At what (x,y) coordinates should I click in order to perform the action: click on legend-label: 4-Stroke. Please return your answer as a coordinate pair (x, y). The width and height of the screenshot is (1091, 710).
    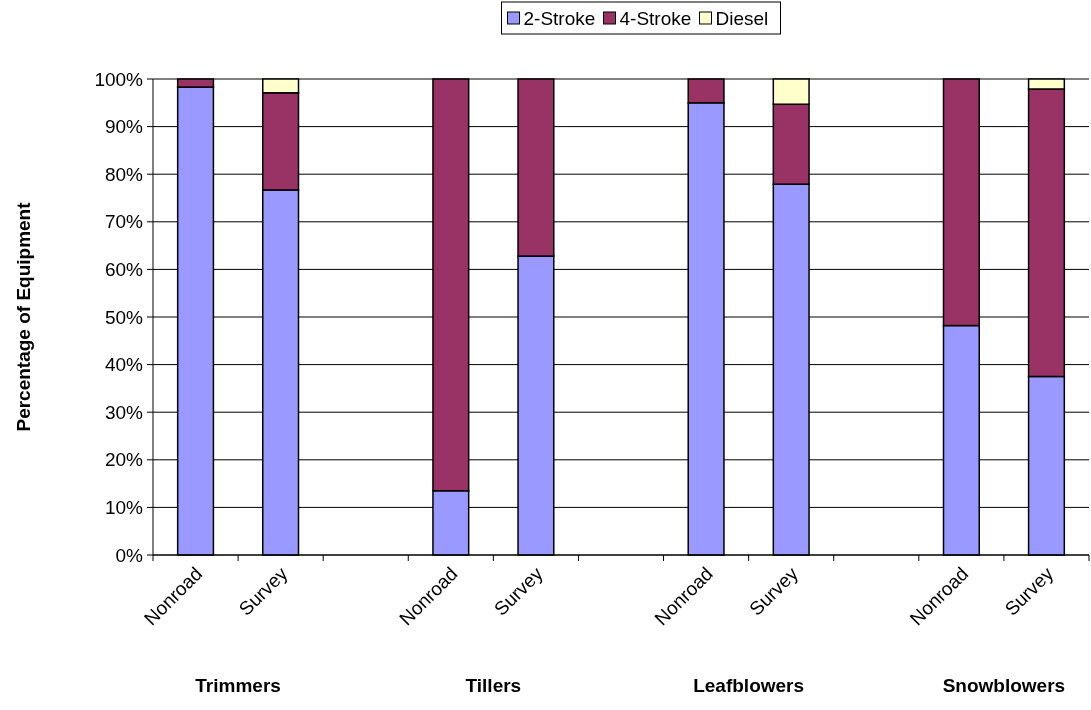
    Looking at the image, I should click on (655, 18).